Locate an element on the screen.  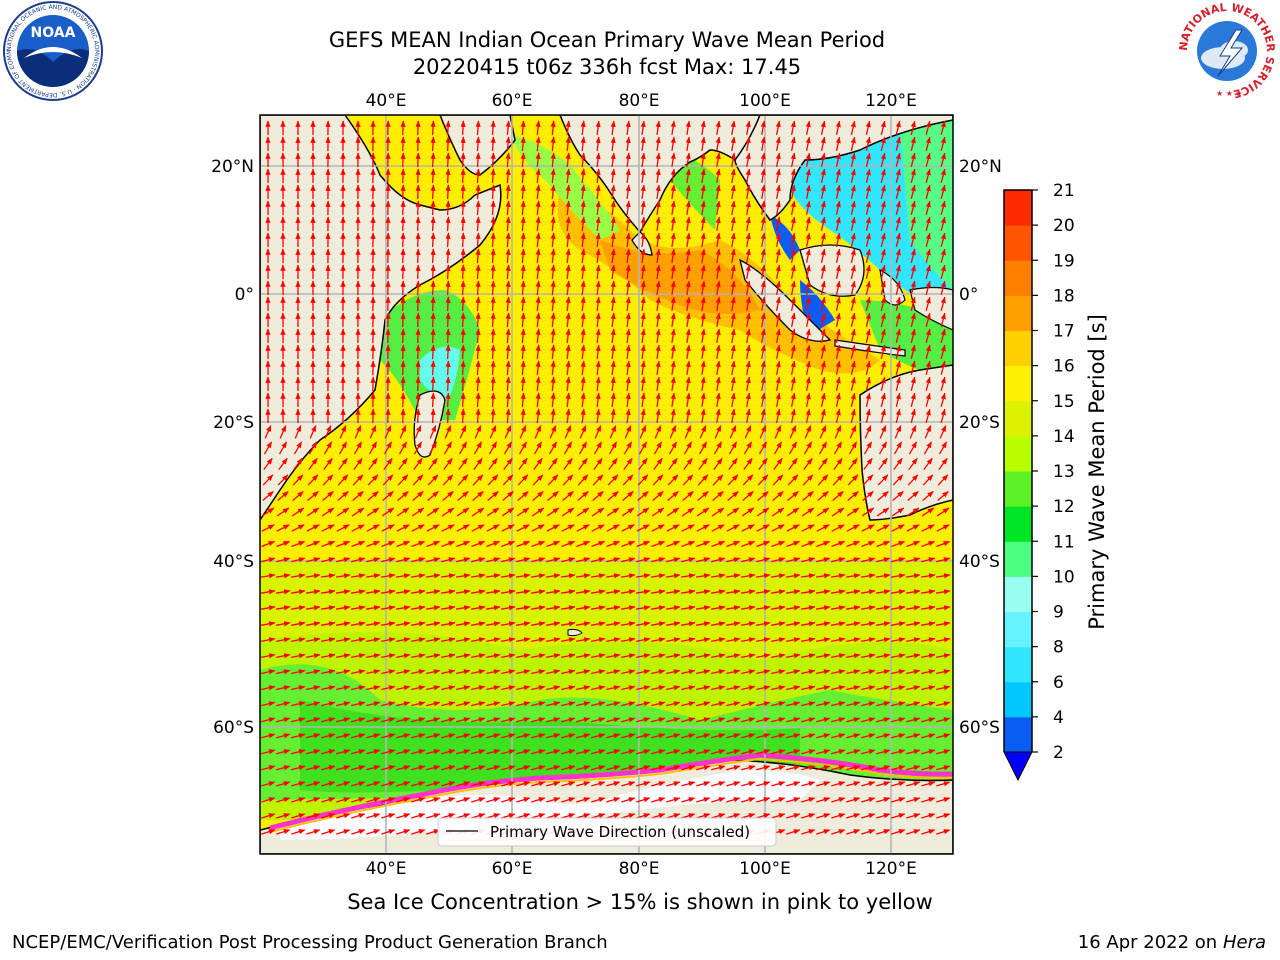
lon-labels-top: 40°E 60°E 80°E 100°E 120°E is located at coordinates (641, 101).